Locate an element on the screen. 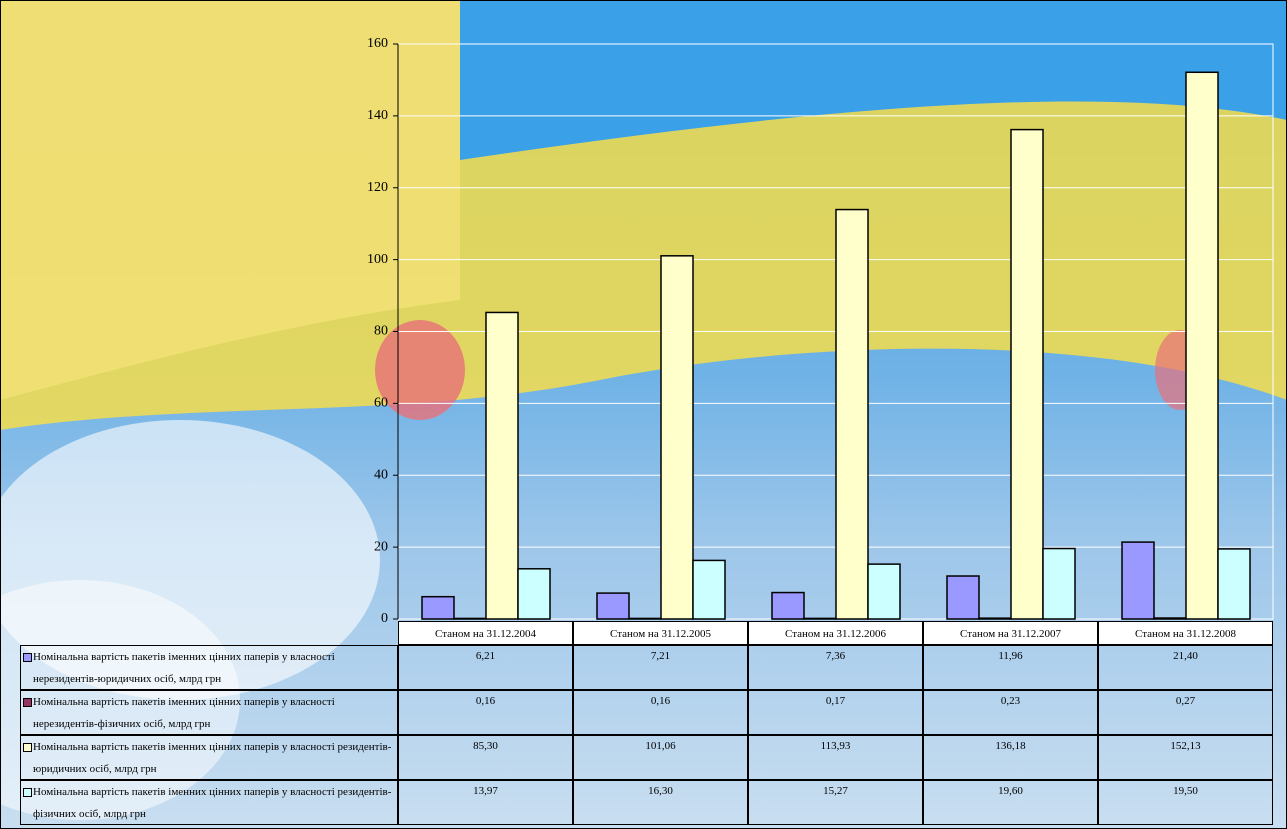 The width and height of the screenshot is (1287, 829). category-header: Станом на 31.12.2005 is located at coordinates (660, 633).